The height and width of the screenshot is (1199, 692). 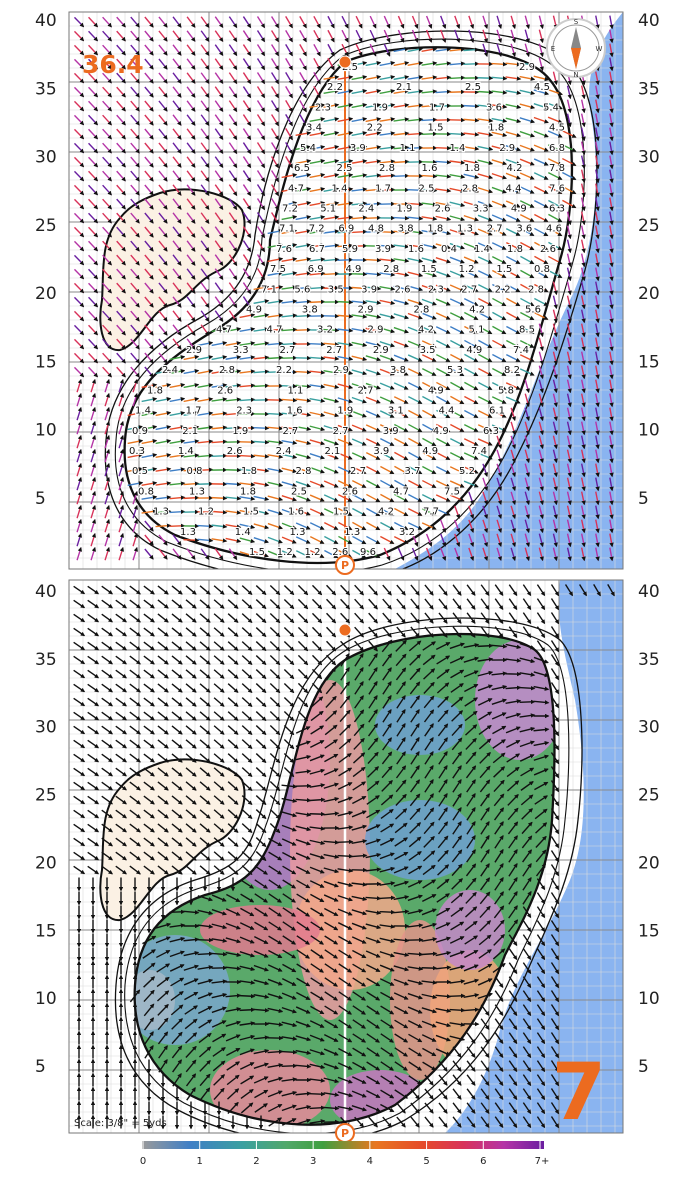 What do you see at coordinates (46, 931) in the screenshot?
I see `grid-label-left: 15` at bounding box center [46, 931].